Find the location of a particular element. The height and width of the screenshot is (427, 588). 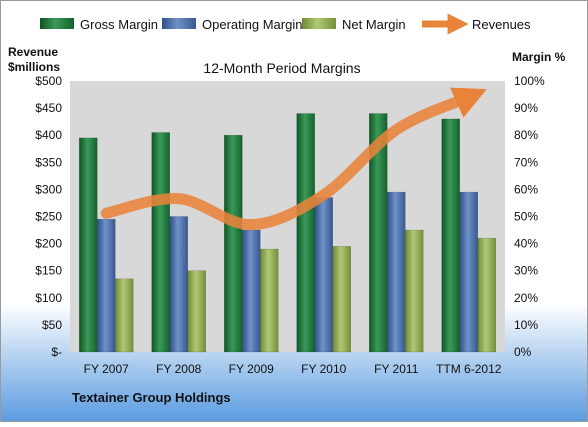

category-label: TTM 6-2012 is located at coordinates (469, 369).